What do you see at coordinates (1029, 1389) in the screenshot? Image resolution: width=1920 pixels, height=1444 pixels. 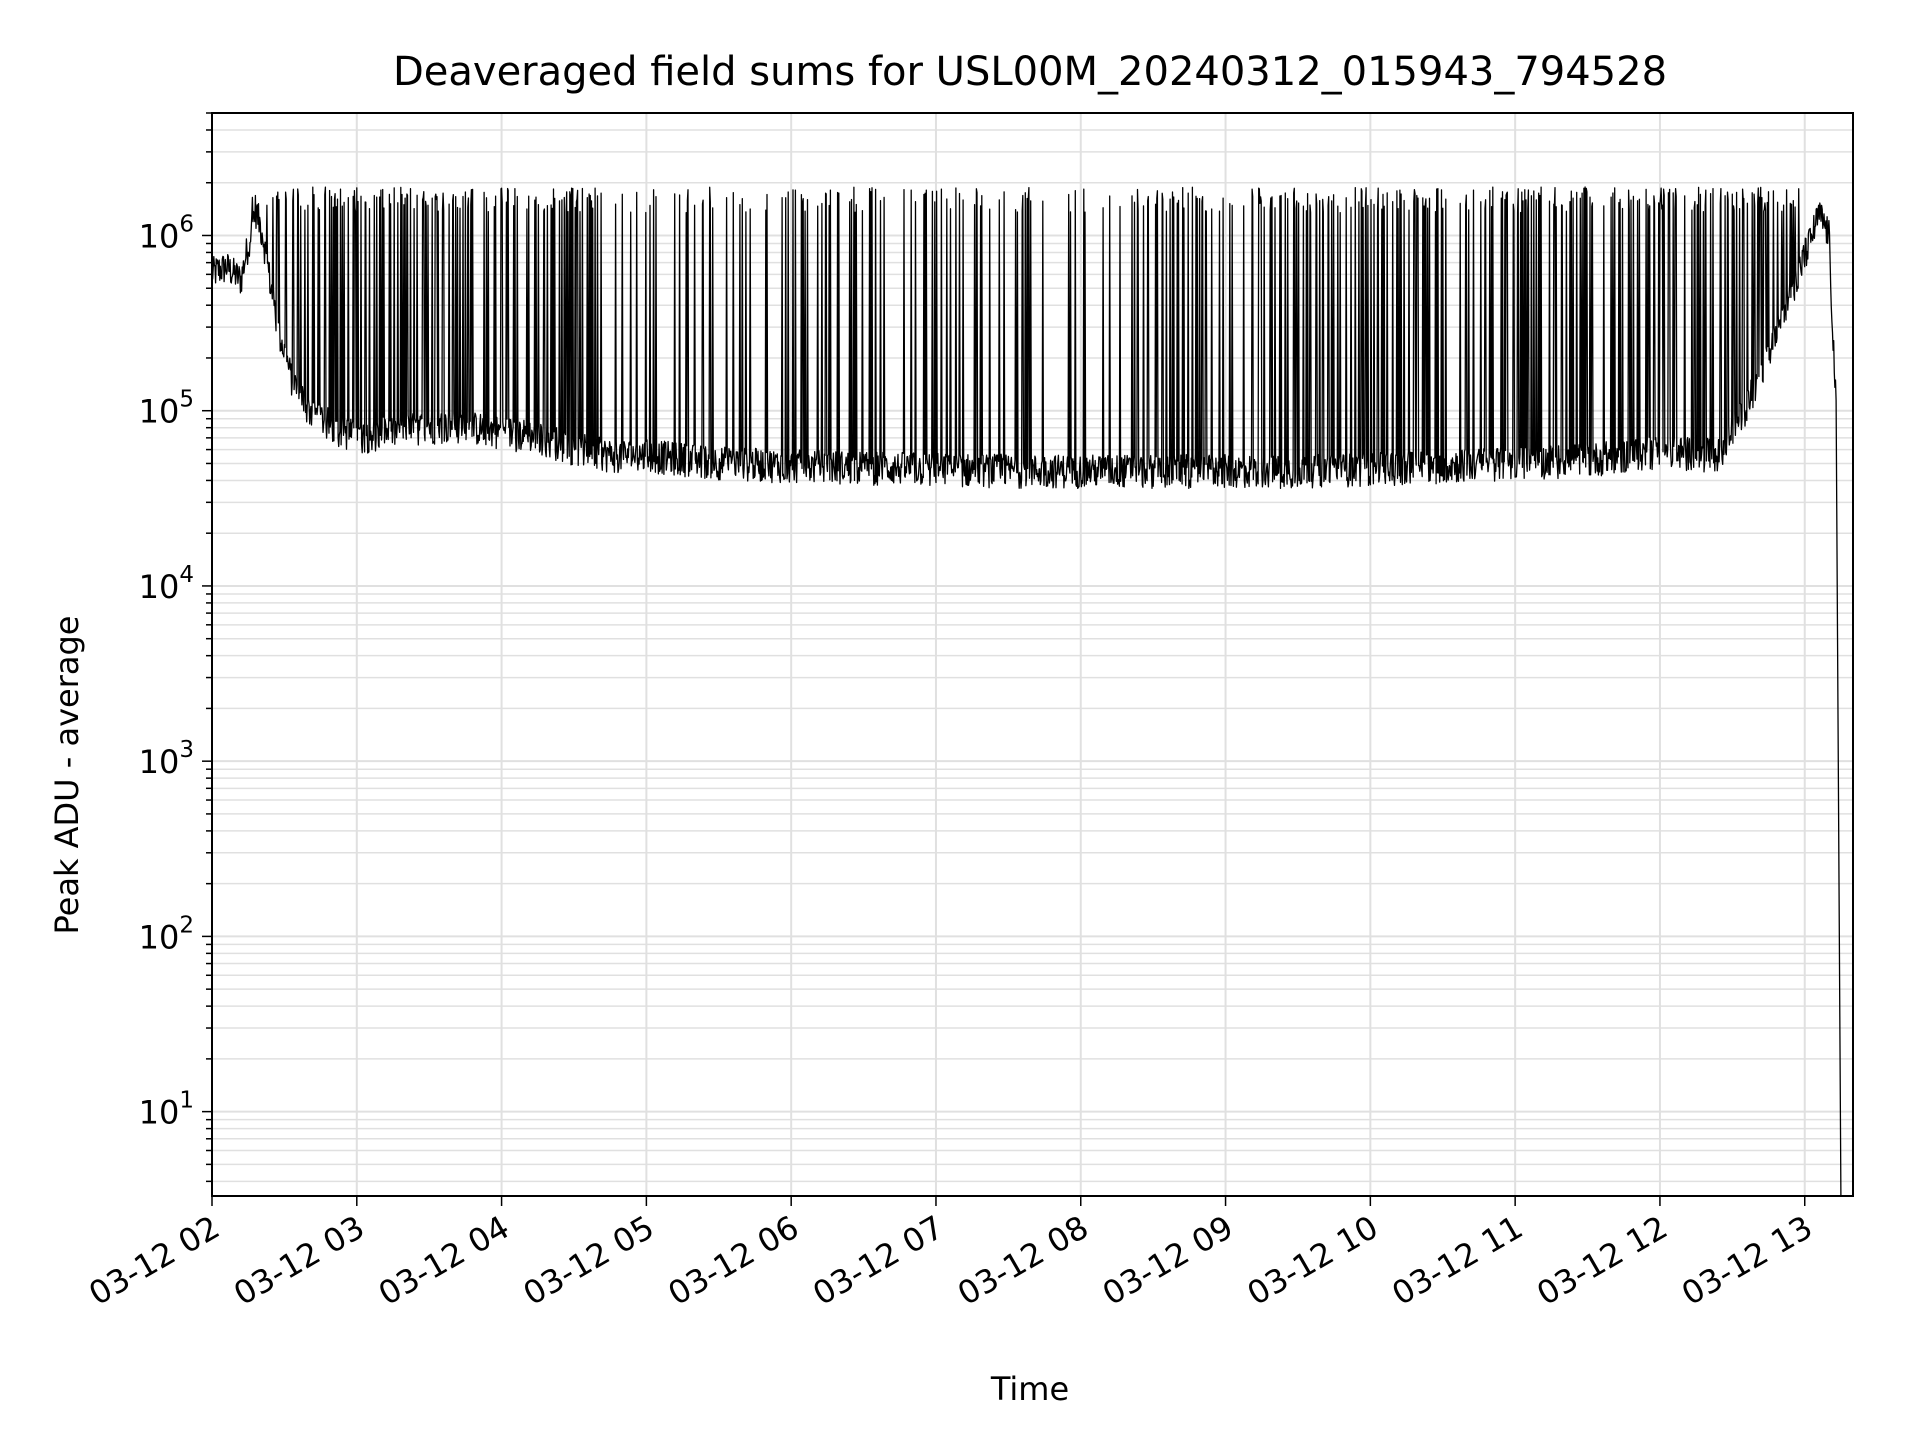 I see `x-axis-title: Time` at bounding box center [1029, 1389].